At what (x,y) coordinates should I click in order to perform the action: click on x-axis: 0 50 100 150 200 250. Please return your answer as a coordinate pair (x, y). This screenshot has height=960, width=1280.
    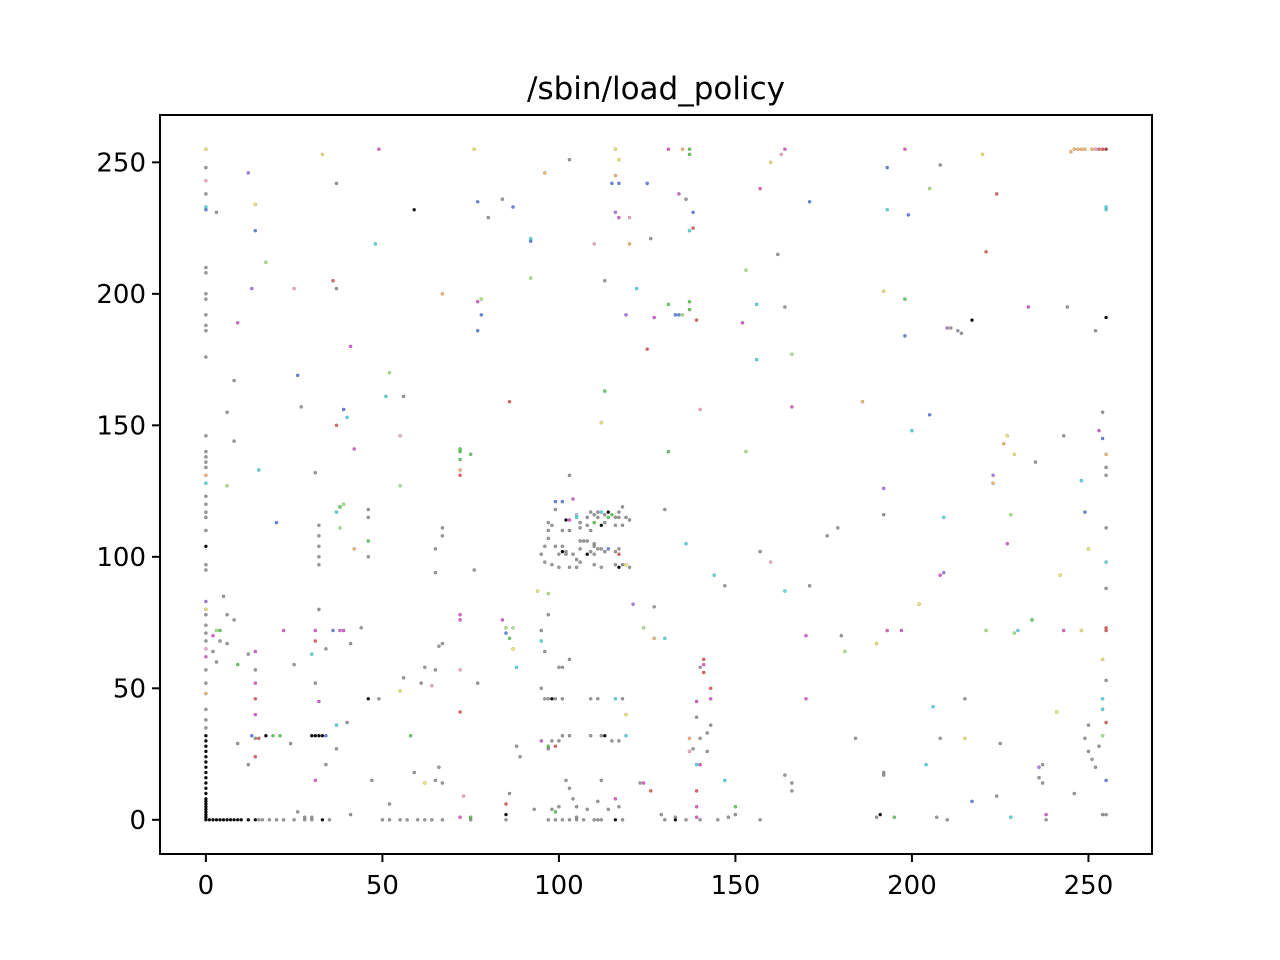
    Looking at the image, I should click on (655, 877).